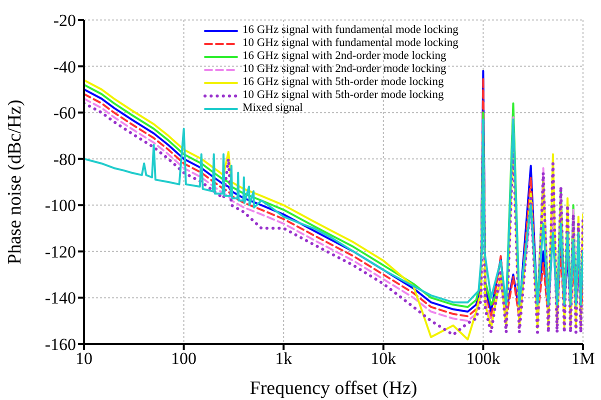  Describe the element at coordinates (343, 95) in the screenshot. I see `legend-label: 10 GHz signal with 5th-order mode locking` at that location.